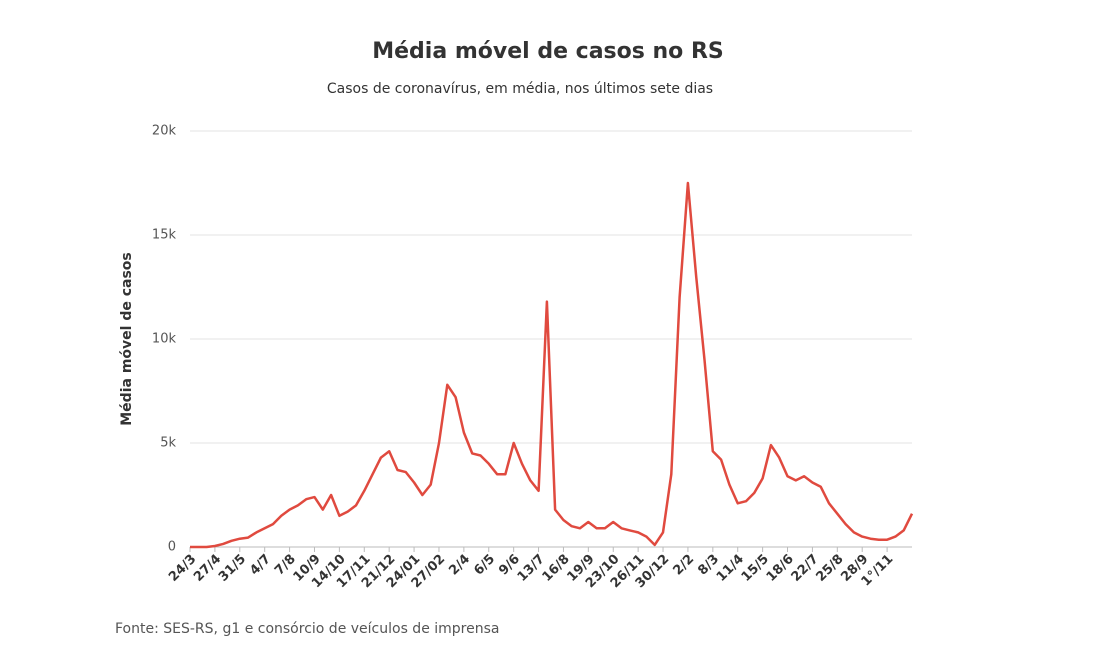 This screenshot has height=653, width=1095. I want to click on x-tick-label: 25/8, so click(829, 568).